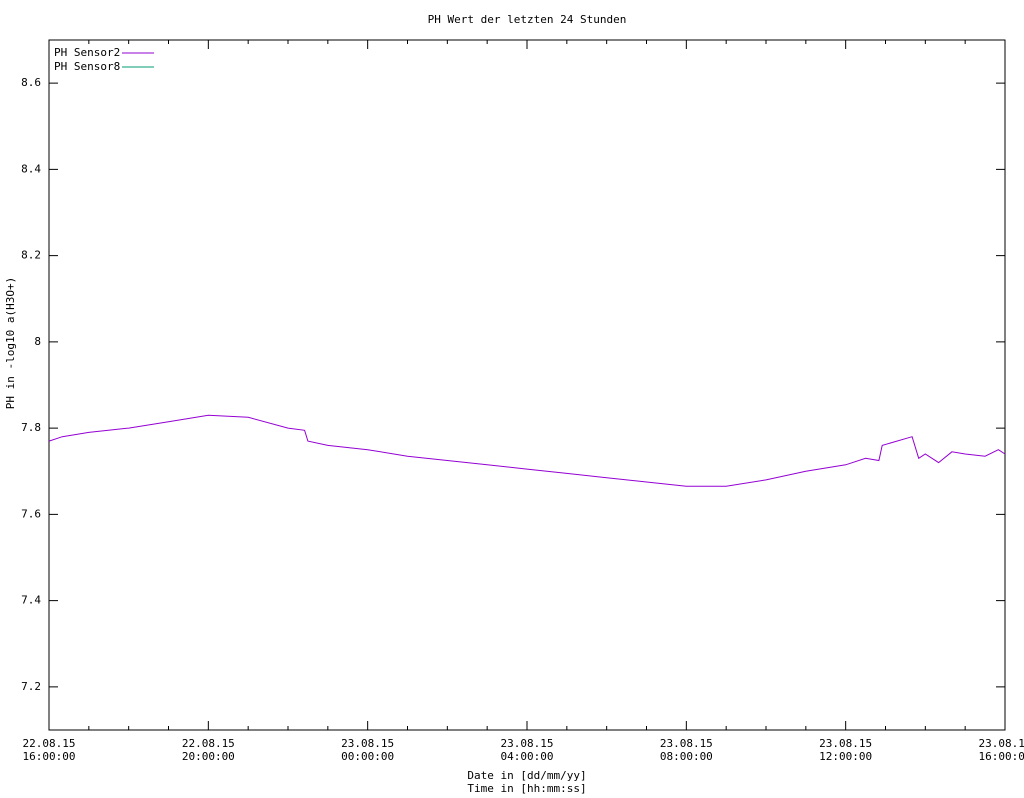  I want to click on x-tick-label: 20:00:00, so click(208, 756).